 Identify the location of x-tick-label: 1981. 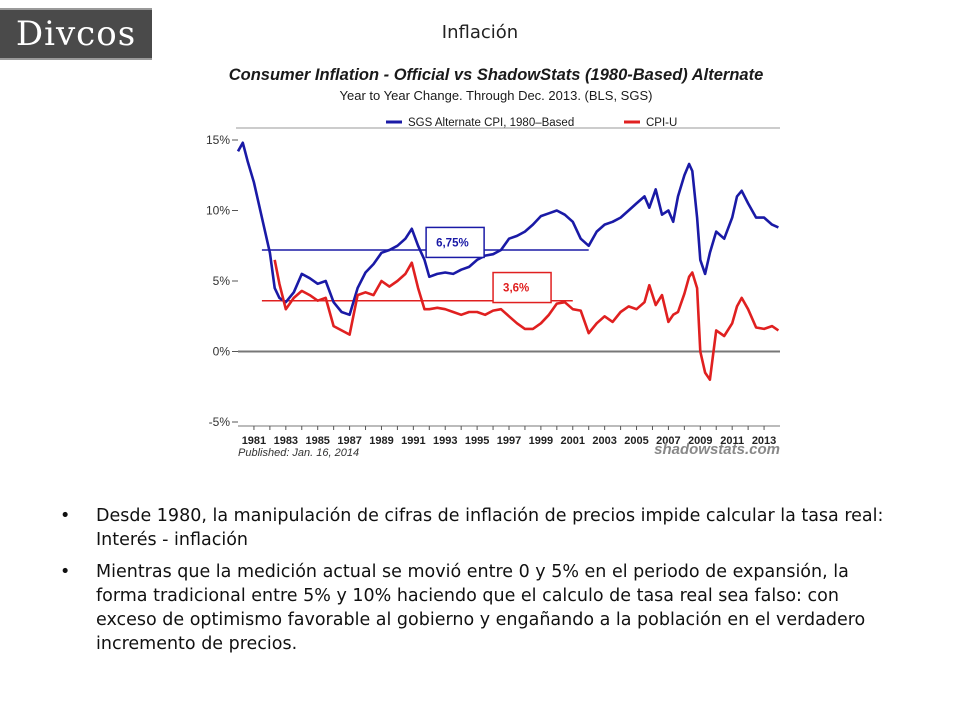
(254, 441).